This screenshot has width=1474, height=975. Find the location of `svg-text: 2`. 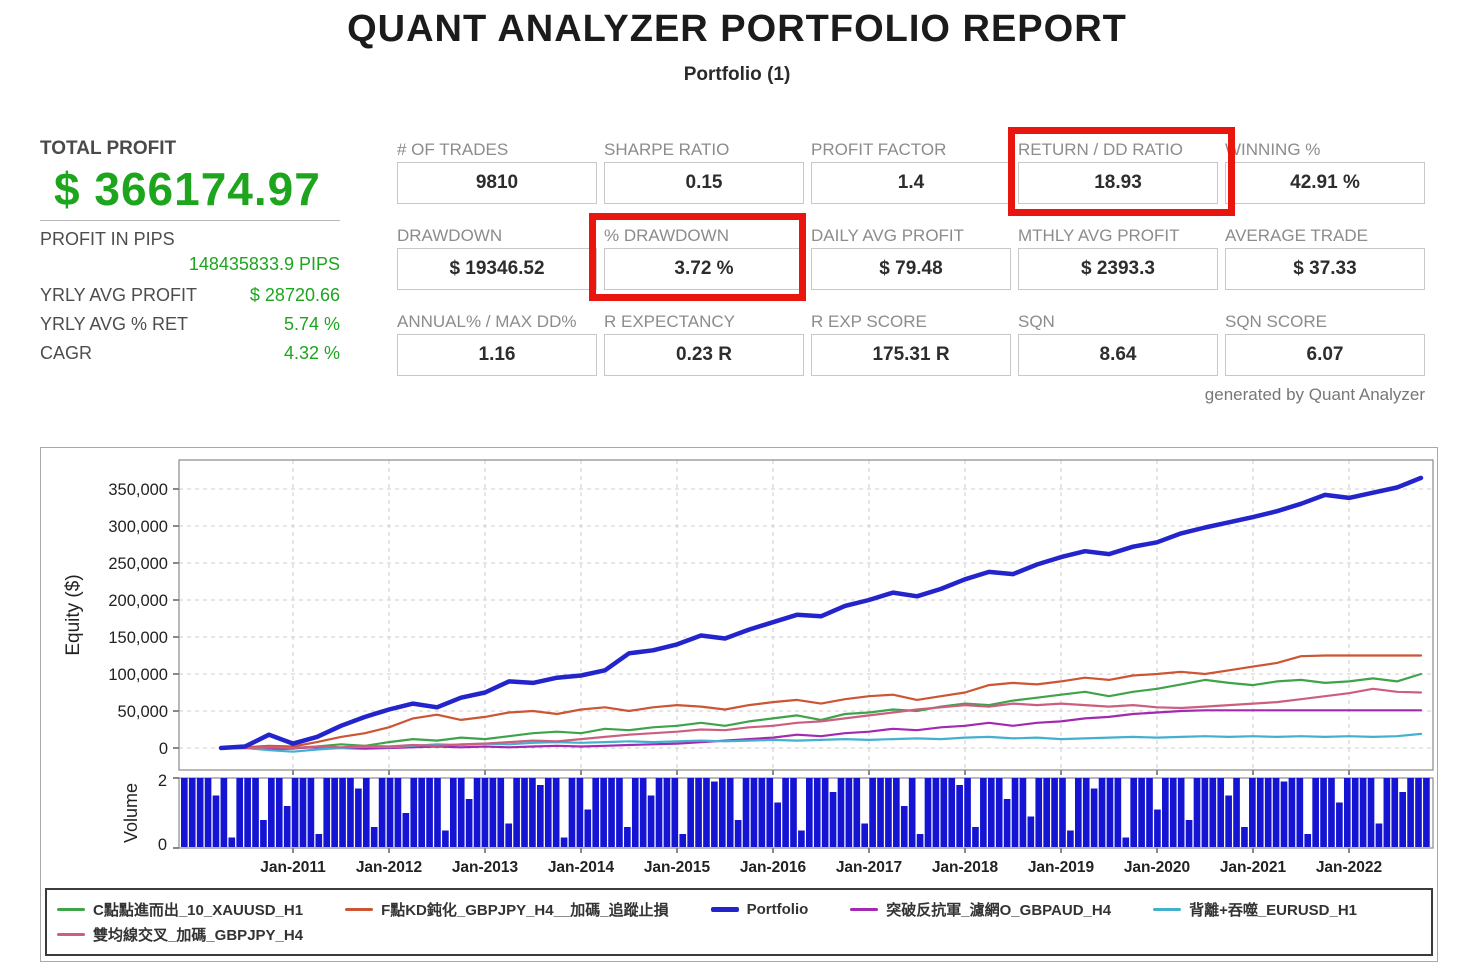

svg-text: 2 is located at coordinates (162, 781).